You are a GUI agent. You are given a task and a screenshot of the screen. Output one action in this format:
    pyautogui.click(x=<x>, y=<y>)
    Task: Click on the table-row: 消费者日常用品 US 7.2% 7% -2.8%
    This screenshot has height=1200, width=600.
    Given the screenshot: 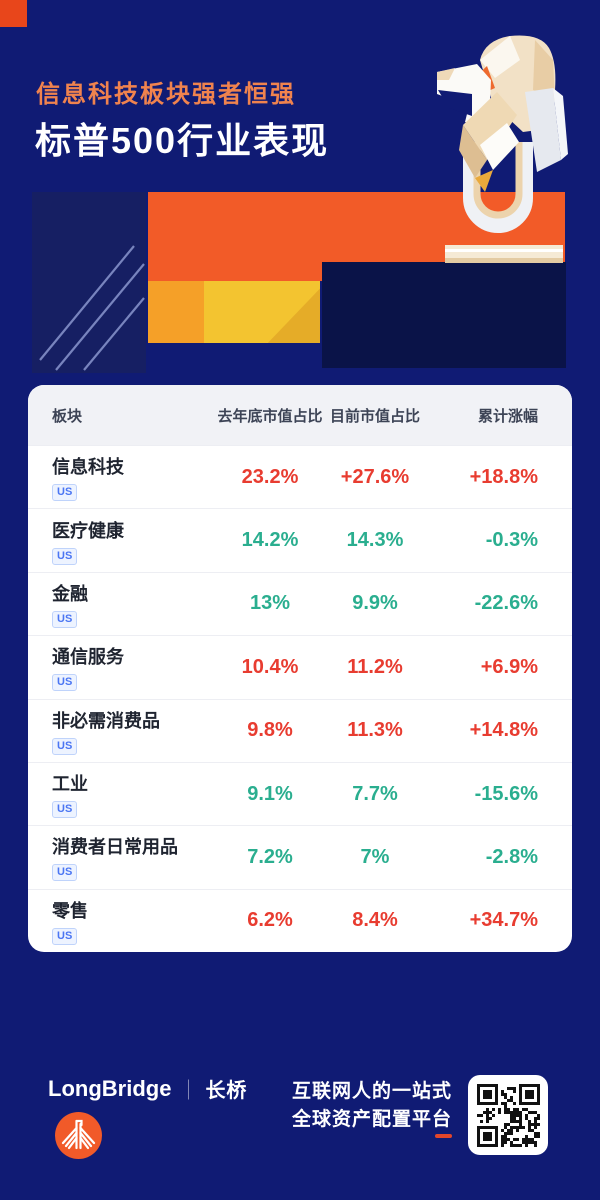 What is the action you would take?
    pyautogui.click(x=300, y=856)
    